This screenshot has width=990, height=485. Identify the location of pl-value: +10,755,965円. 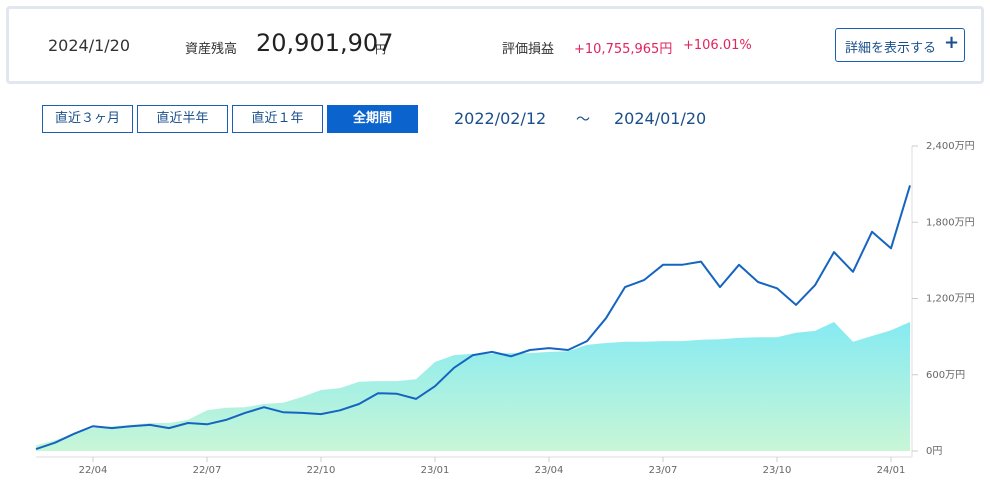
(623, 49).